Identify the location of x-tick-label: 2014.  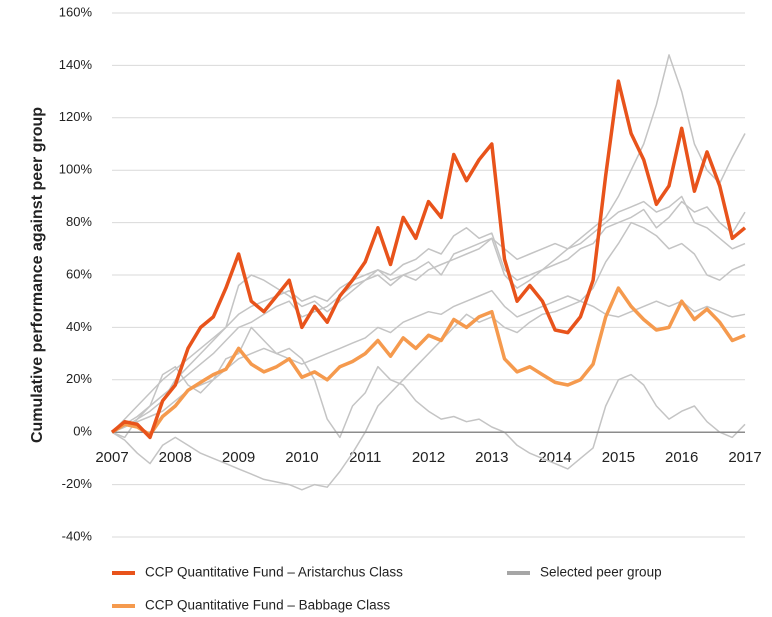
(554, 457).